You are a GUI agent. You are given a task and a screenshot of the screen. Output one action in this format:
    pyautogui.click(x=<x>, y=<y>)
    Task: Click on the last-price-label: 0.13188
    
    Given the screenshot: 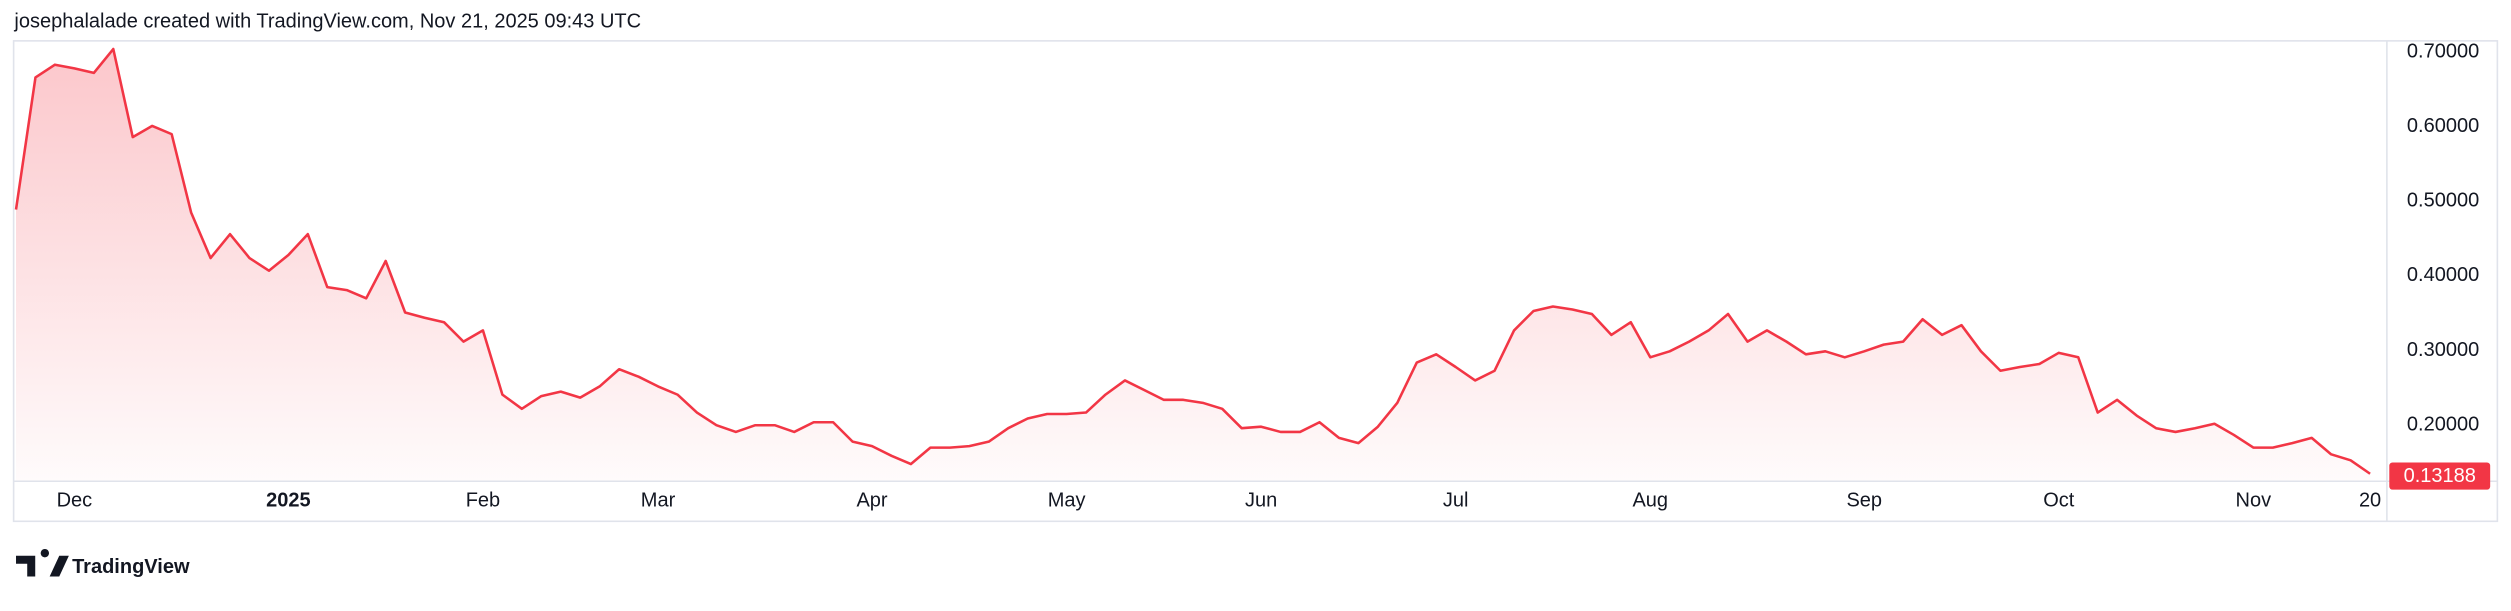 What is the action you would take?
    pyautogui.click(x=2440, y=476)
    